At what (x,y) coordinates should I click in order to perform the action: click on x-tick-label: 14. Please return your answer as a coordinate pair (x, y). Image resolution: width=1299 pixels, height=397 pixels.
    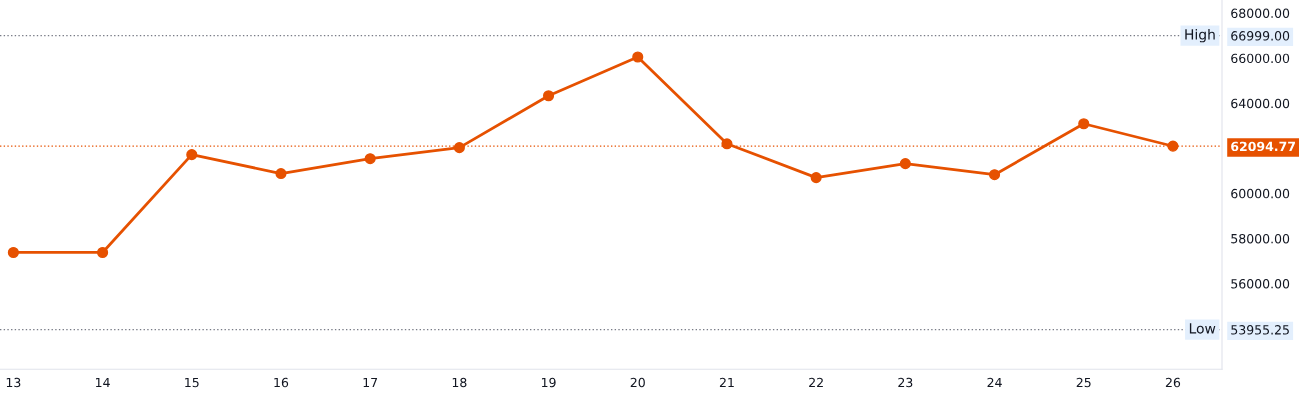
    Looking at the image, I should click on (103, 382).